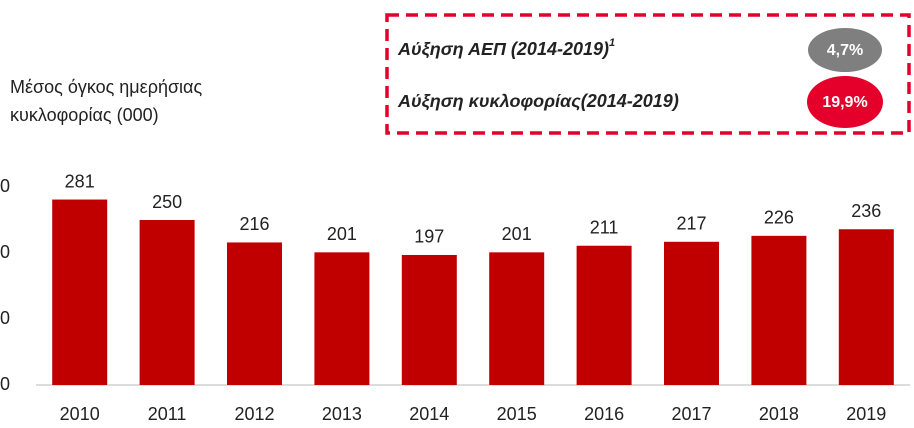  What do you see at coordinates (429, 237) in the screenshot?
I see `data-label: 197` at bounding box center [429, 237].